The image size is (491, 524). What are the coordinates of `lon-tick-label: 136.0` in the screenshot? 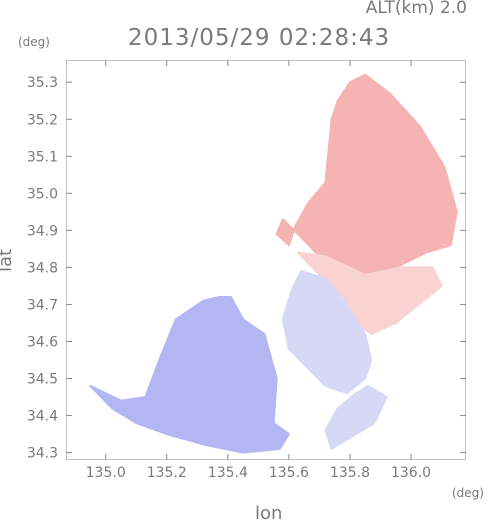 It's located at (411, 473).